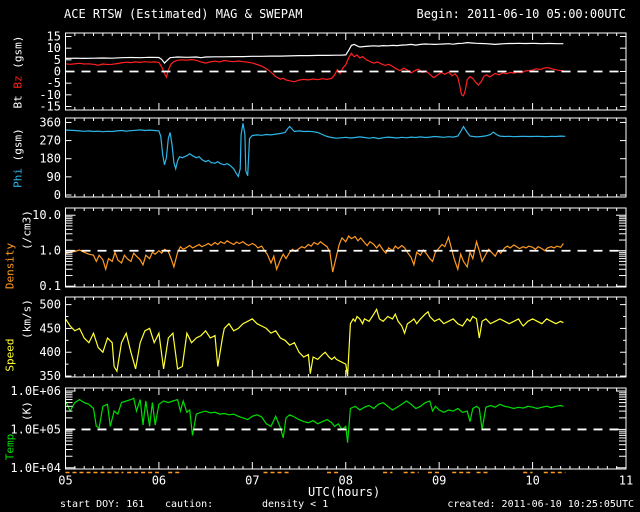 The height and width of the screenshot is (512, 640). I want to click on y-ticks-speed, so click(345, 340).